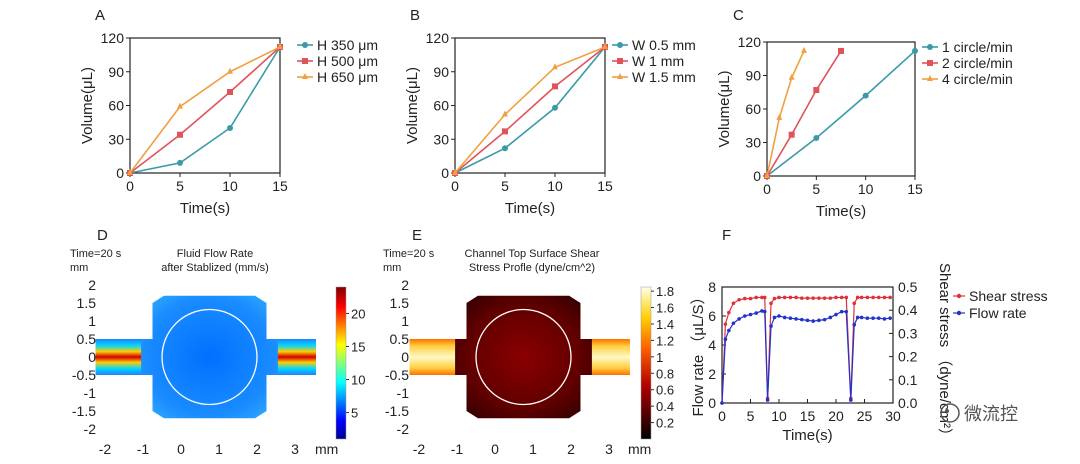 The image size is (1080, 464). I want to click on panel-e-ytick-label: -1.5, so click(397, 411).